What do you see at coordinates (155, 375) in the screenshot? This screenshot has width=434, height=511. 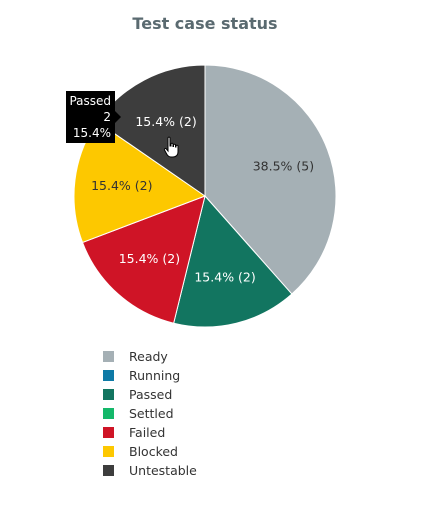 I see `legend-label: Running` at bounding box center [155, 375].